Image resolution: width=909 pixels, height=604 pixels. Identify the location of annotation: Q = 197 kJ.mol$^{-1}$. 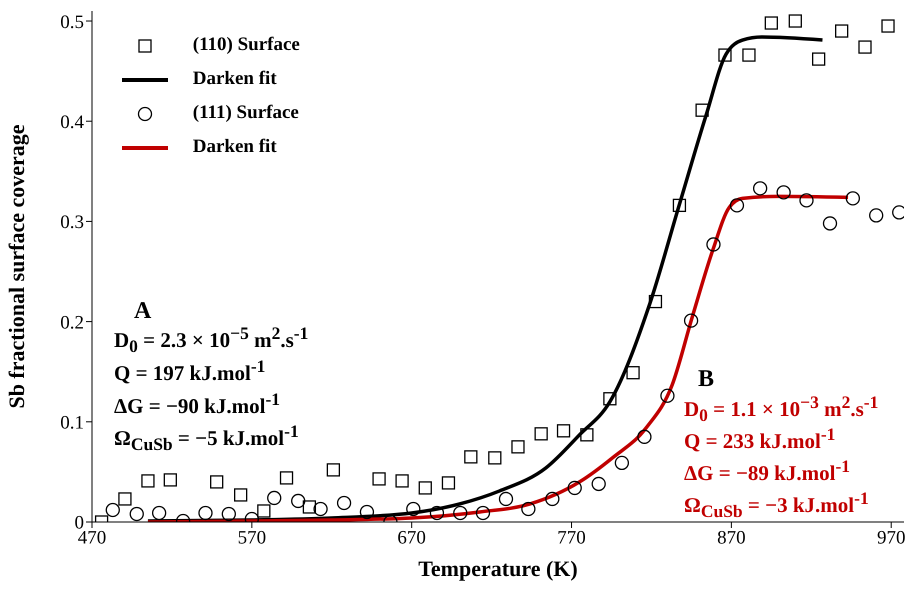
(190, 371).